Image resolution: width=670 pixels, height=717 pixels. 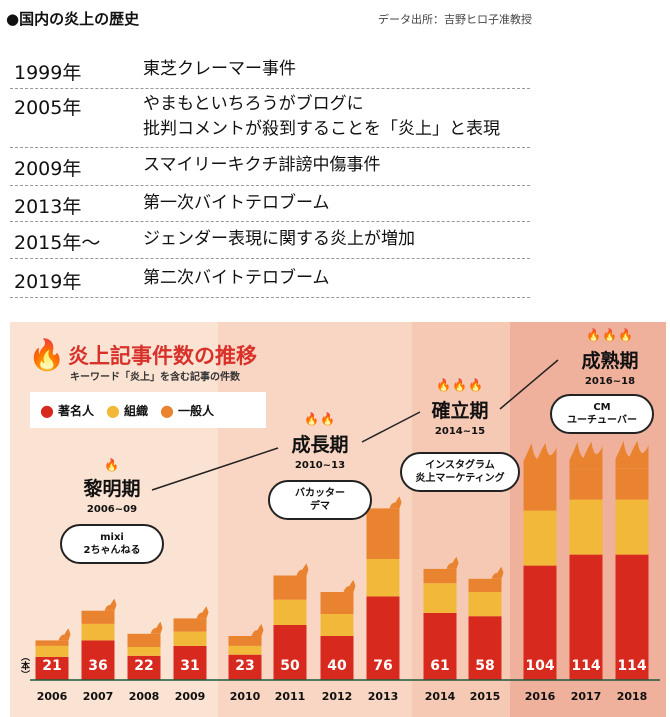 What do you see at coordinates (320, 506) in the screenshot?
I see `note-line: デマ` at bounding box center [320, 506].